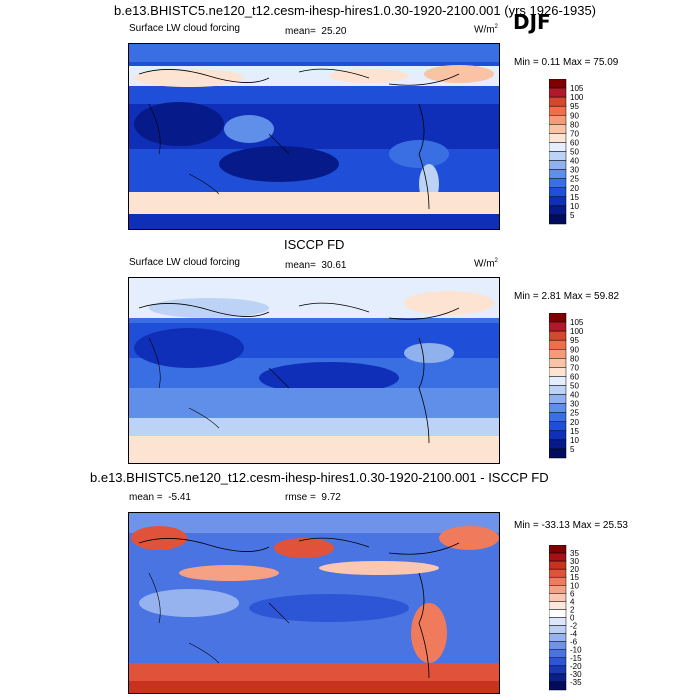 The image size is (700, 700). What do you see at coordinates (567, 296) in the screenshot?
I see `panel2-minmax: Min = 2.81 Max = 59.82` at bounding box center [567, 296].